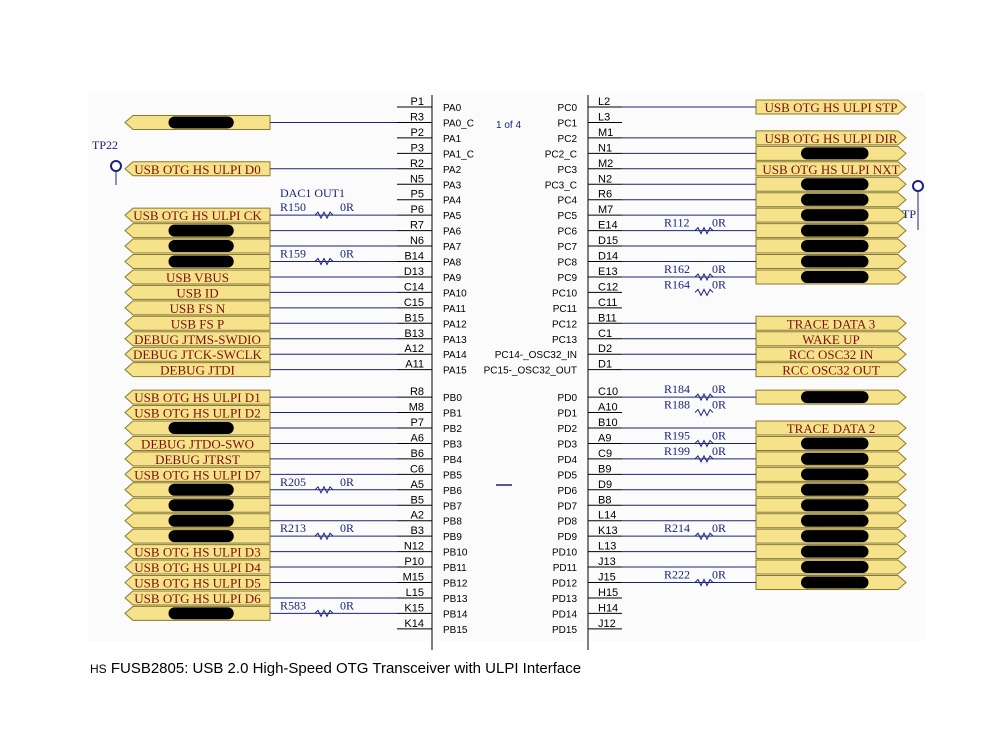 This screenshot has width=985, height=740. What do you see at coordinates (607, 318) in the screenshot?
I see `chip-pin-number: B11` at bounding box center [607, 318].